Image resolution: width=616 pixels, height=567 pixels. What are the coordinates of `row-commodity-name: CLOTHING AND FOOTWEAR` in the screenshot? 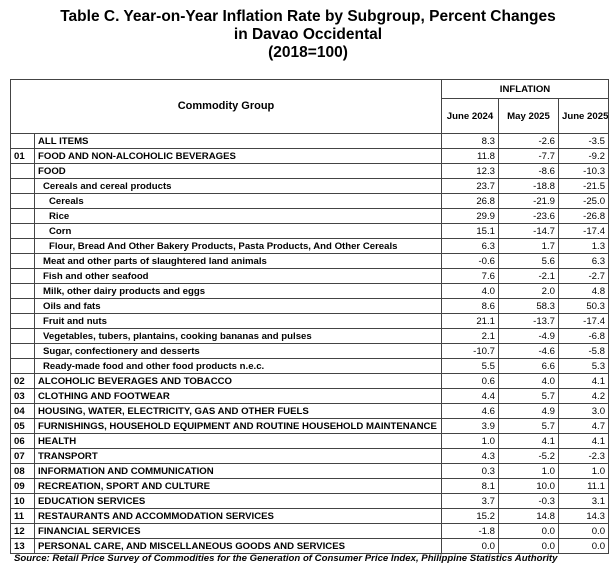 It's located at (238, 396).